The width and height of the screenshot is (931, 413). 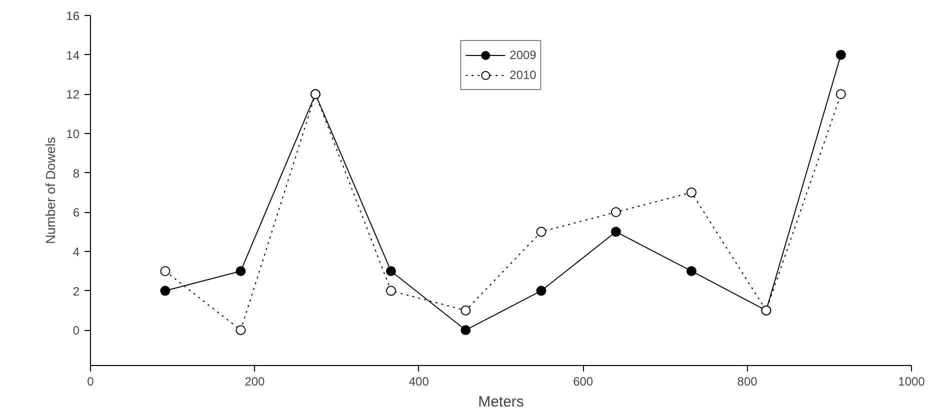 I want to click on legend-label: 2010, so click(x=523, y=75).